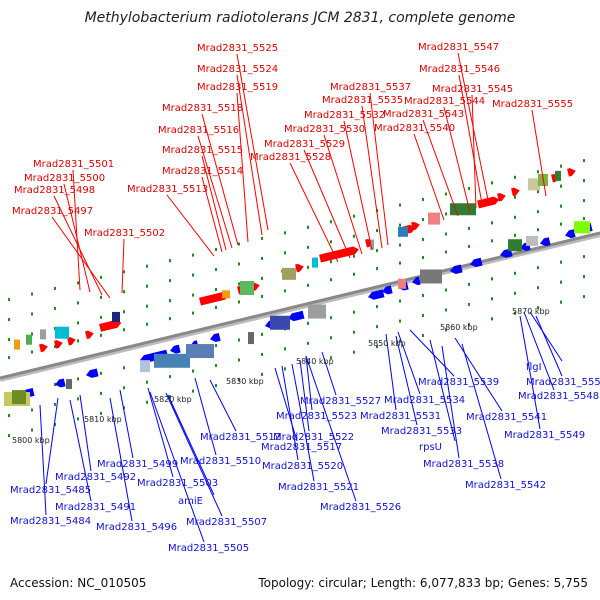 This screenshot has width=600, height=600. Describe the element at coordinates (370, 87) in the screenshot. I see `gene-label-forward: Mrad2831_5537` at that location.